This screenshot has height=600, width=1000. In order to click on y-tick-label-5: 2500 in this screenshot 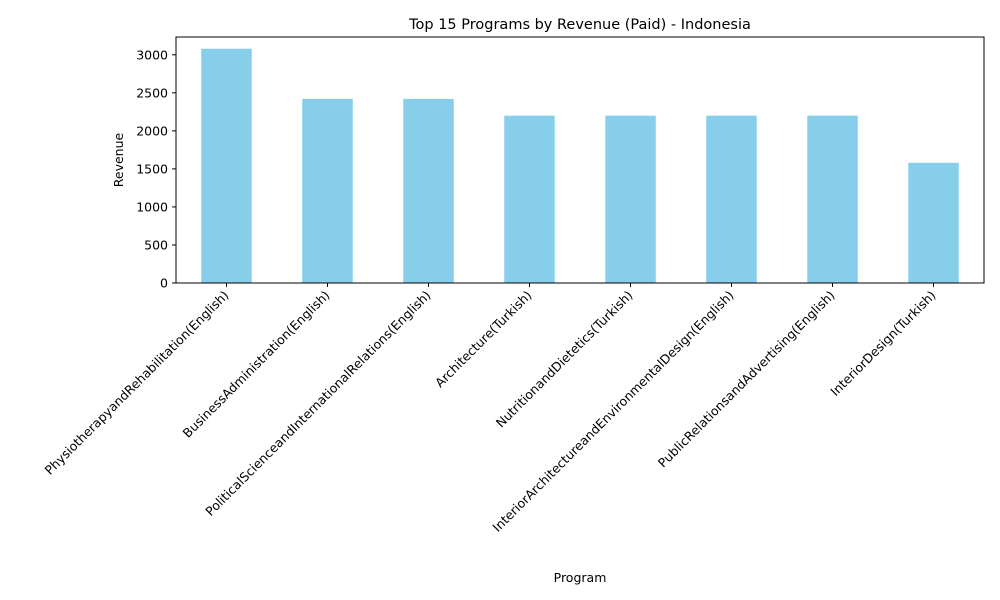, I will do `click(152, 92)`.